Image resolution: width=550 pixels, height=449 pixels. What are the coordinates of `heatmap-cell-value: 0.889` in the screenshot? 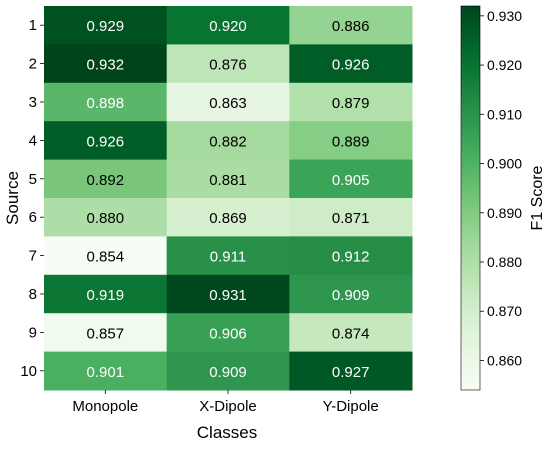 It's located at (351, 141).